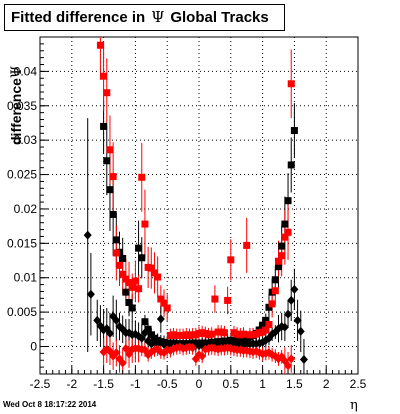 Image resolution: width=400 pixels, height=414 pixels. I want to click on chart-title-suffix: Global Tracks, so click(219, 17).